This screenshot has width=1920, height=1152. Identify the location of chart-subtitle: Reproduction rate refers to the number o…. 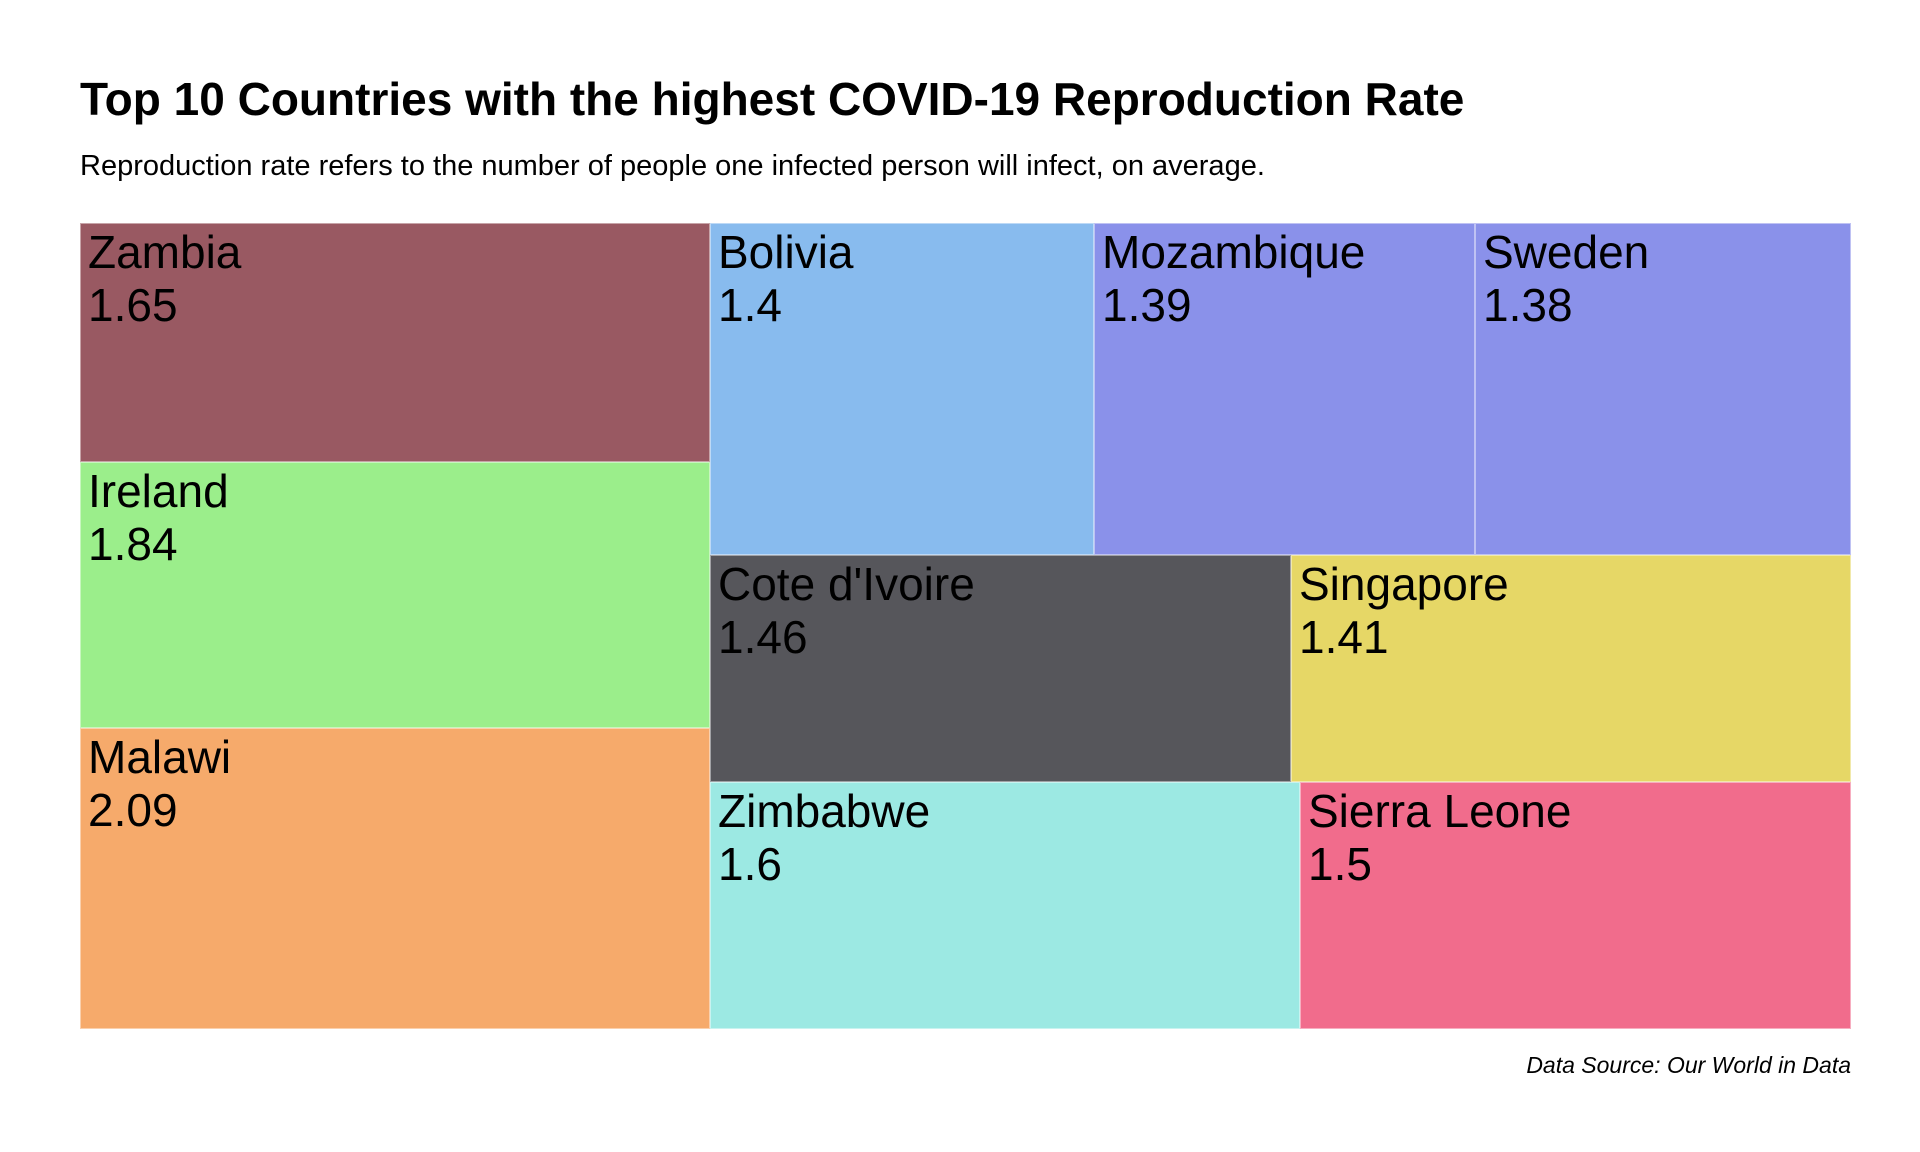
(672, 166).